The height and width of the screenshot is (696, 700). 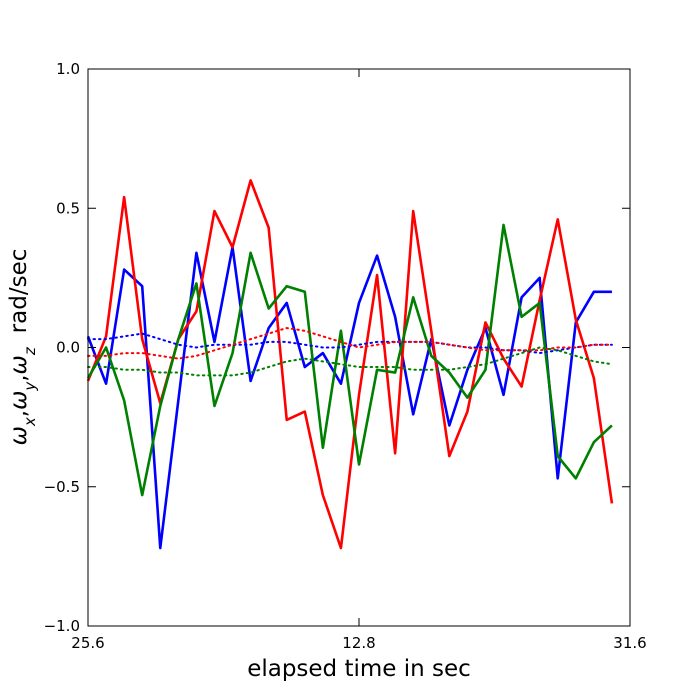 What do you see at coordinates (62, 626) in the screenshot?
I see `y-tick-label: −1.0` at bounding box center [62, 626].